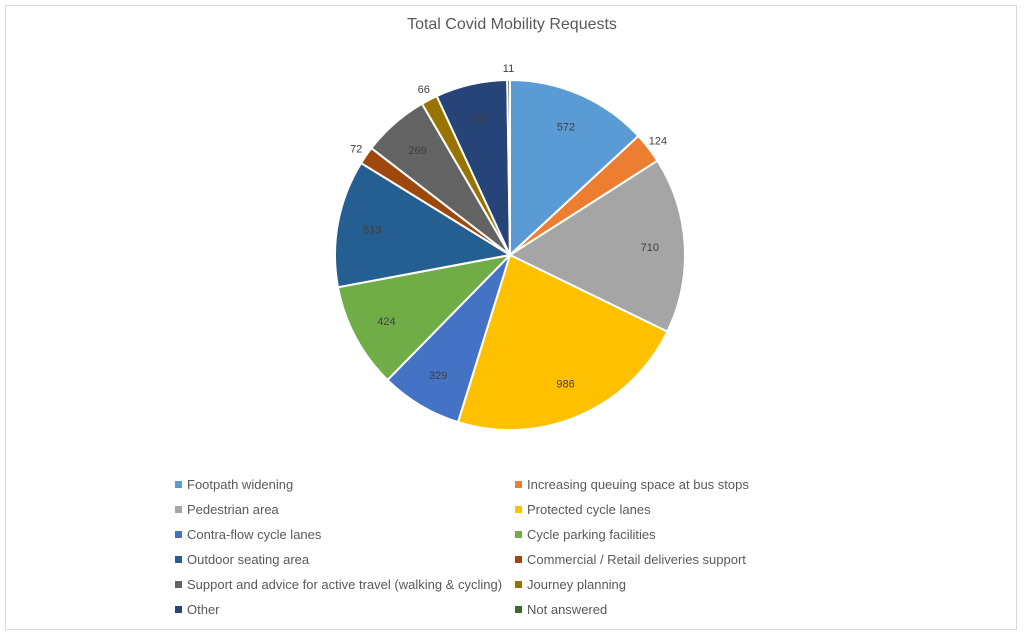  Describe the element at coordinates (479, 120) in the screenshot. I see `data-label-10: 289` at that location.